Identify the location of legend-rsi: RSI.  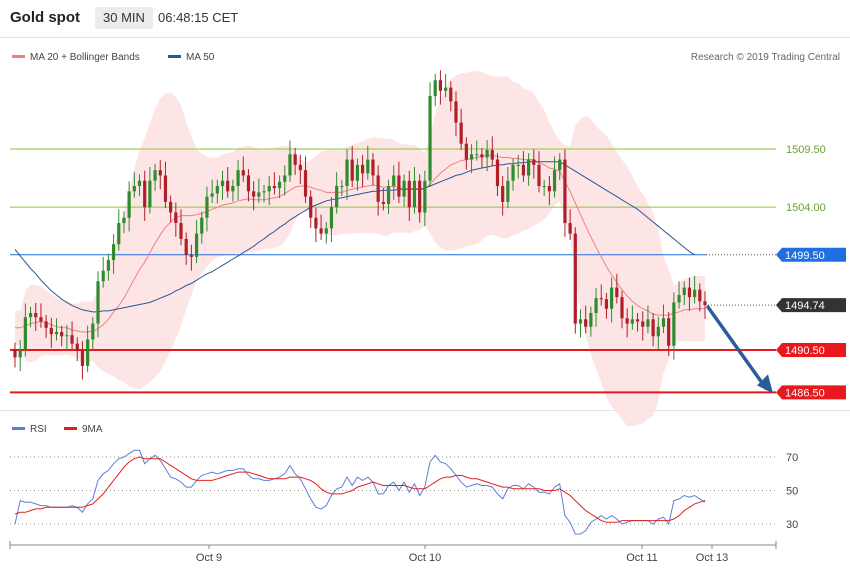
(29, 429).